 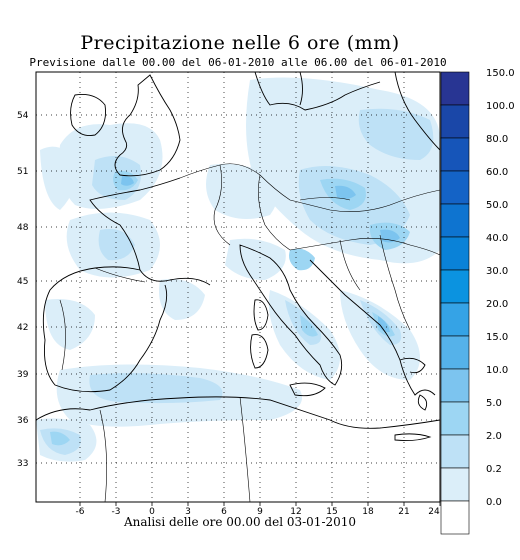 What do you see at coordinates (500, 106) in the screenshot?
I see `colorbar-label: 100.0` at bounding box center [500, 106].